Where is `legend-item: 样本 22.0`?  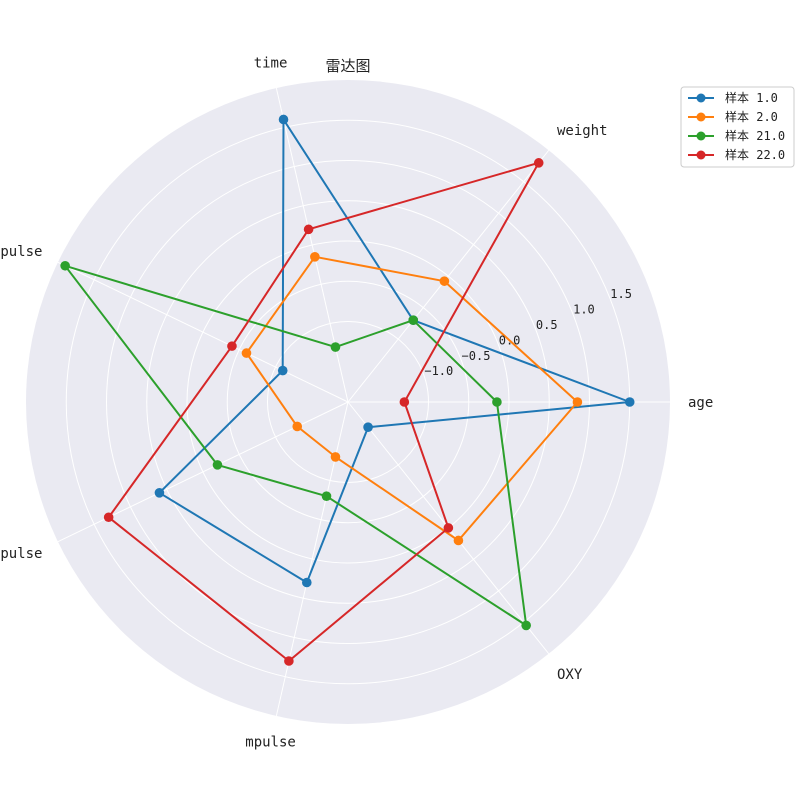 legend-item: 样本 22.0 is located at coordinates (736, 154).